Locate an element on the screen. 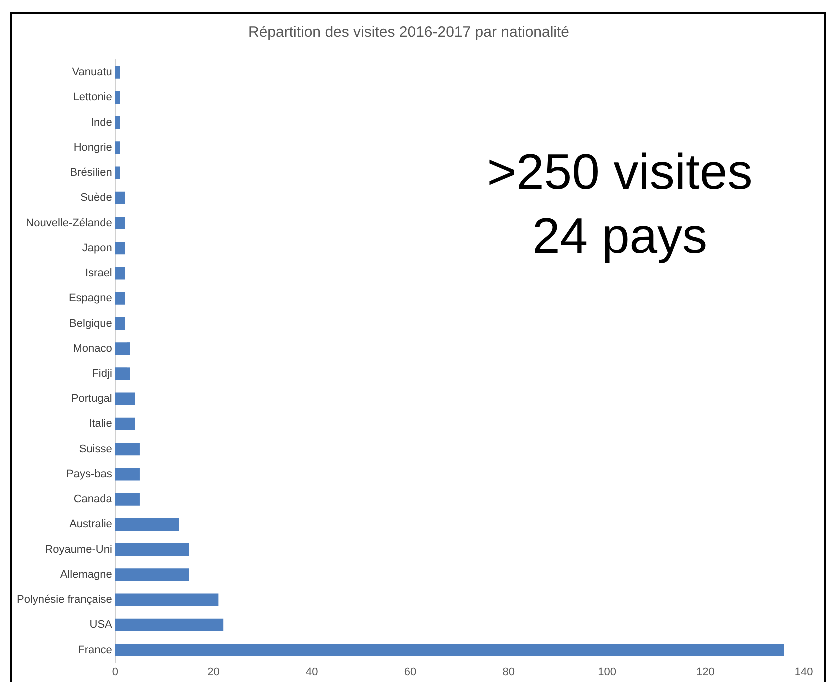 The height and width of the screenshot is (682, 830). y-tick-label: Italie is located at coordinates (100, 424).